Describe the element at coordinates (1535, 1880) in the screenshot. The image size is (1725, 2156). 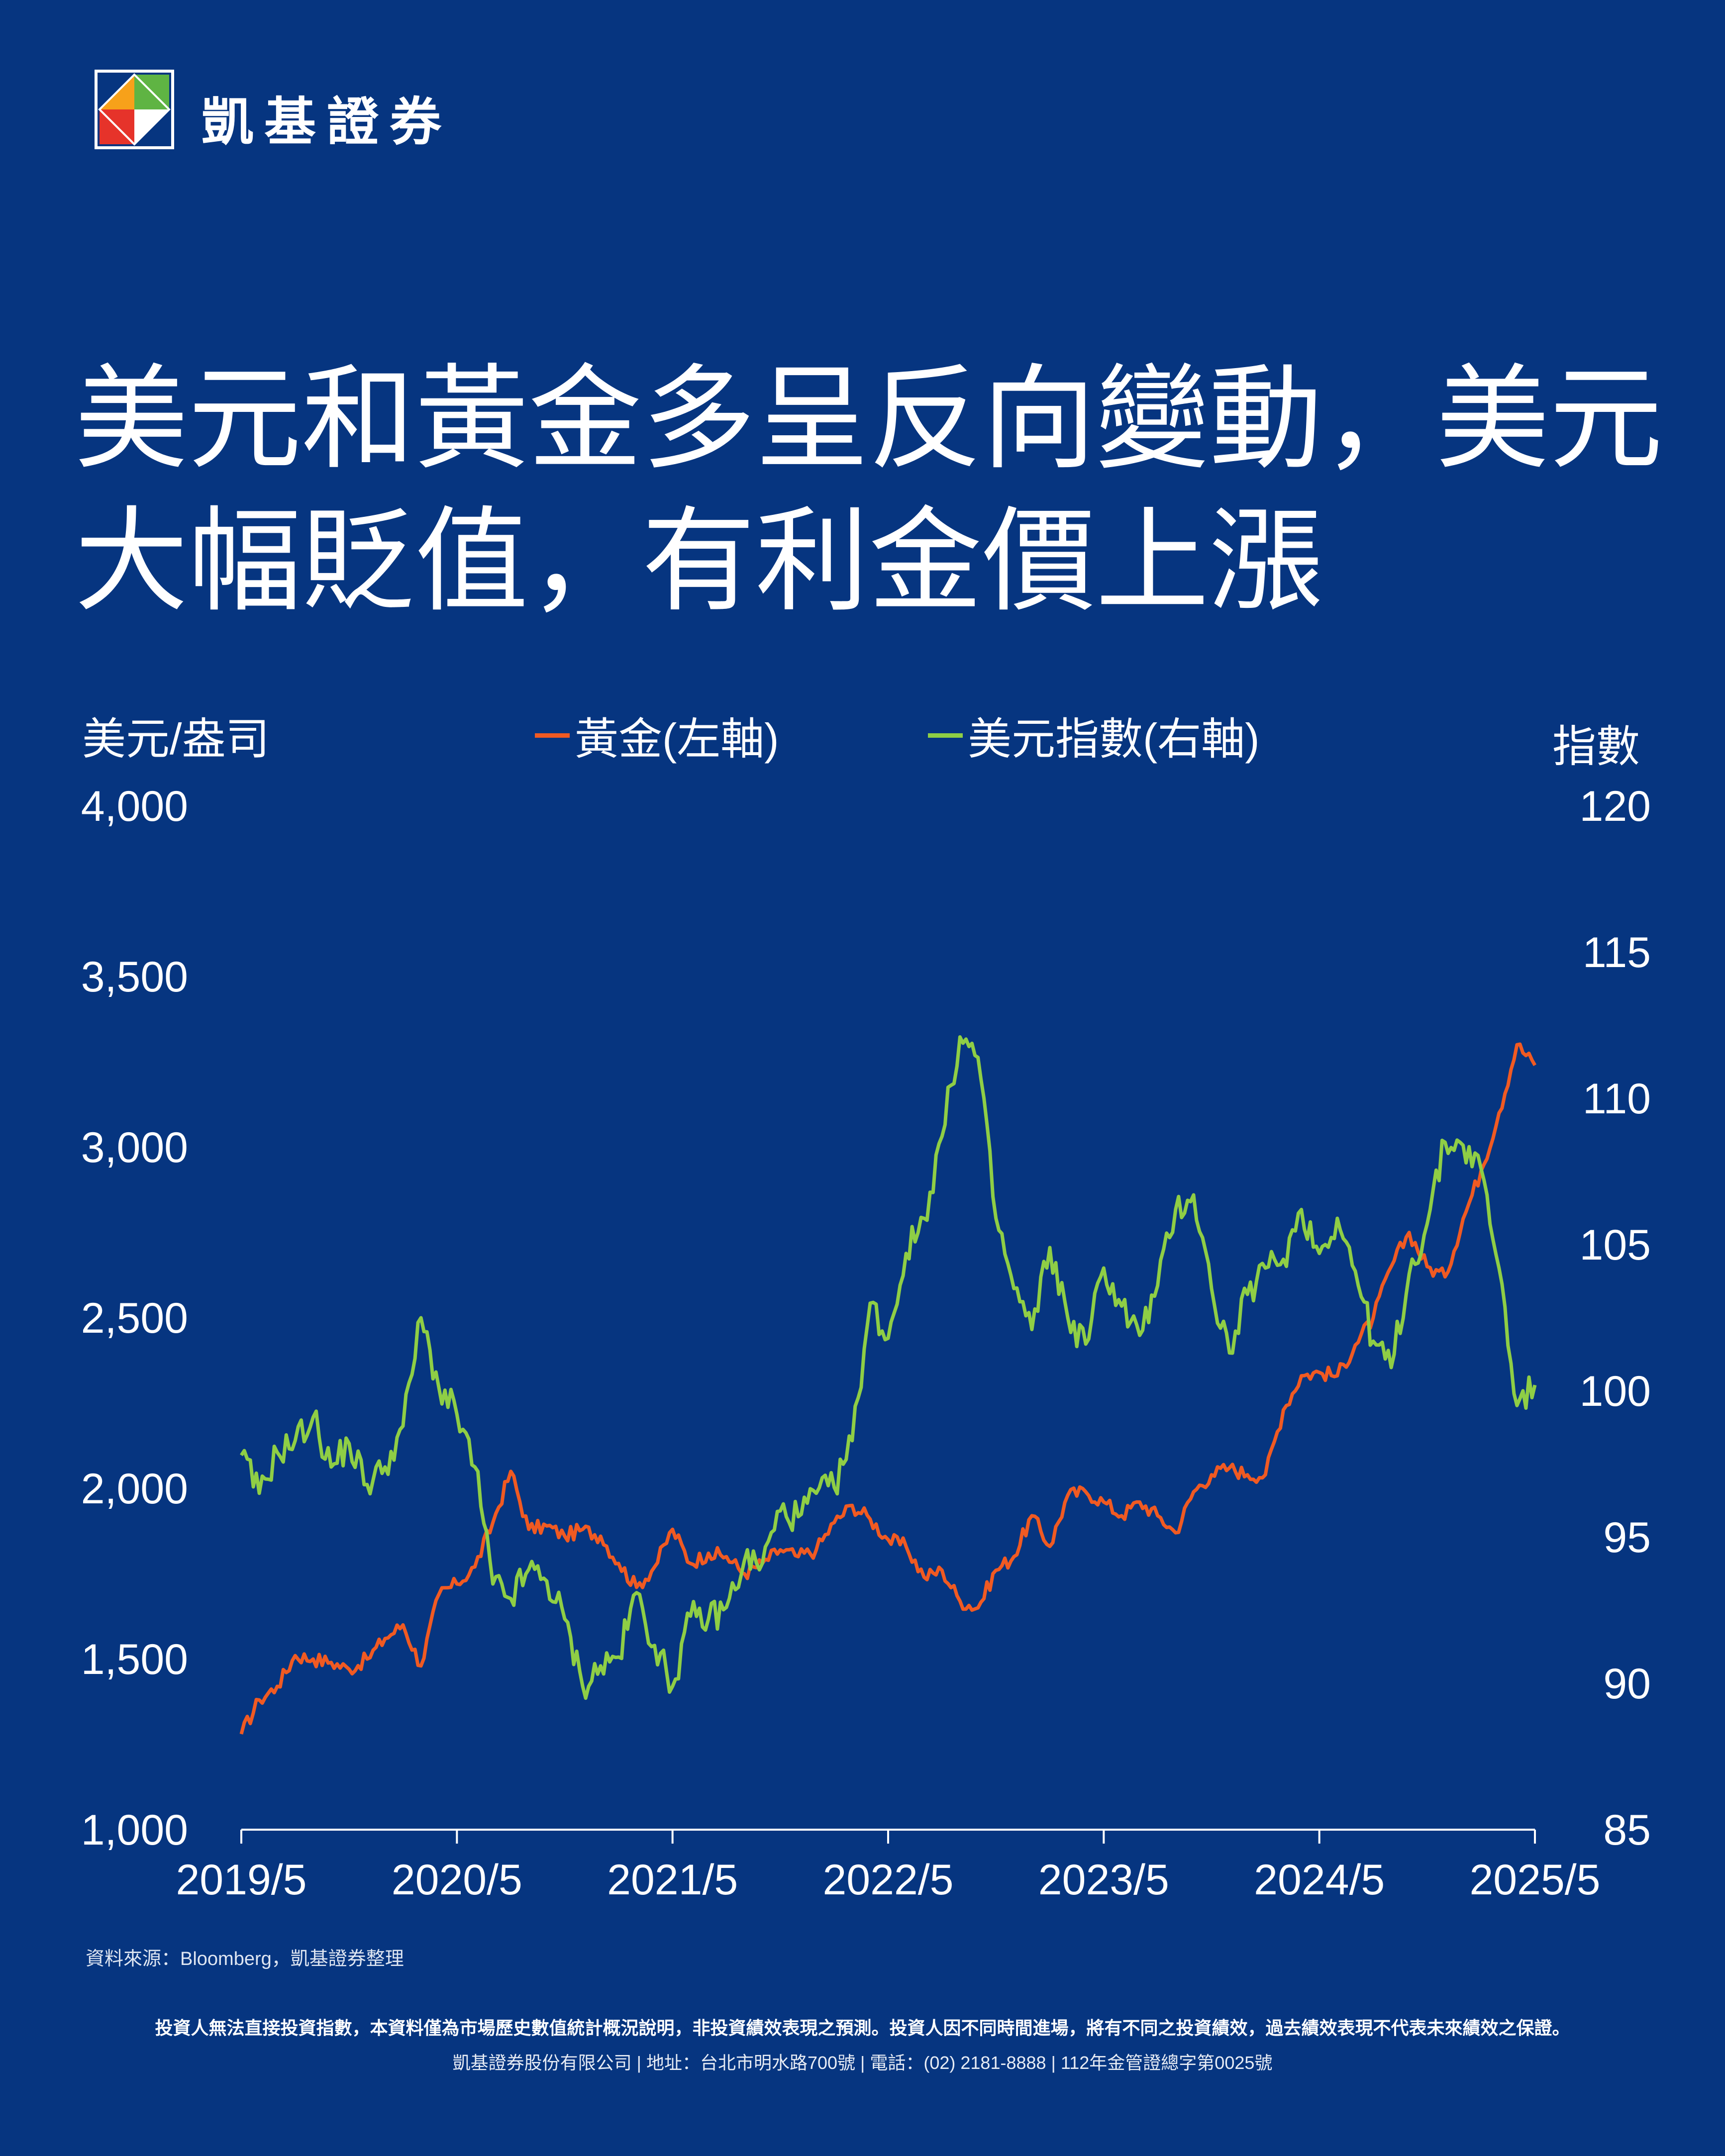
I see `x-tick-label: 2025/5` at that location.